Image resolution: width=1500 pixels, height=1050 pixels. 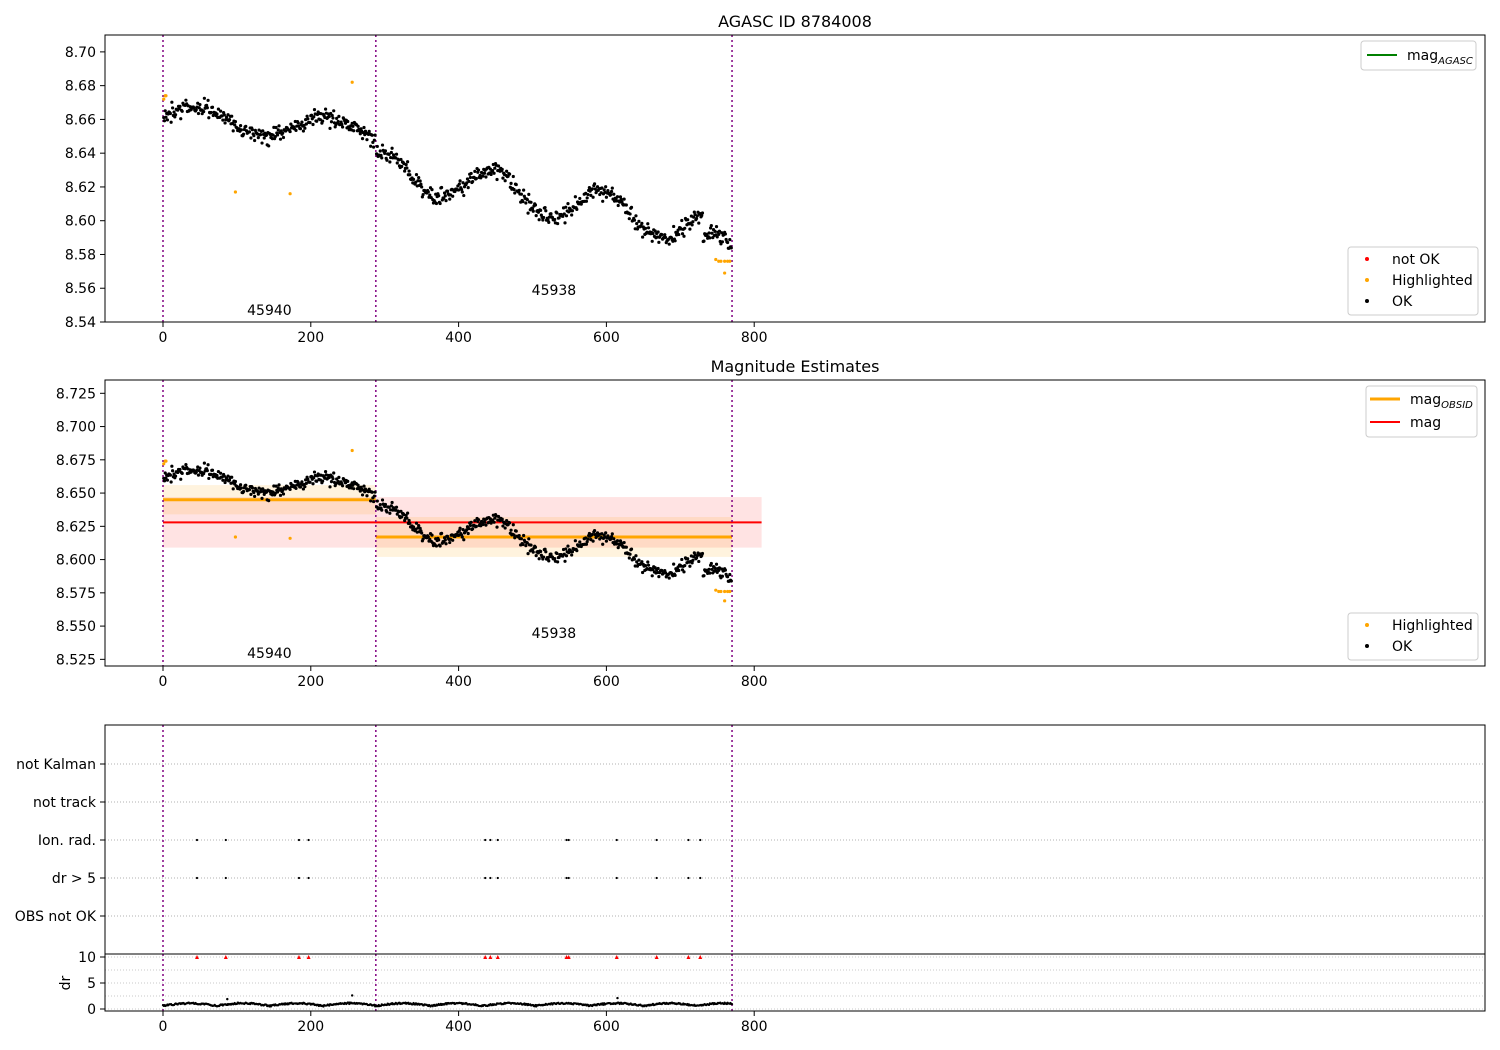 What do you see at coordinates (56, 917) in the screenshot?
I see `flag-label: OBS not OK` at bounding box center [56, 917].